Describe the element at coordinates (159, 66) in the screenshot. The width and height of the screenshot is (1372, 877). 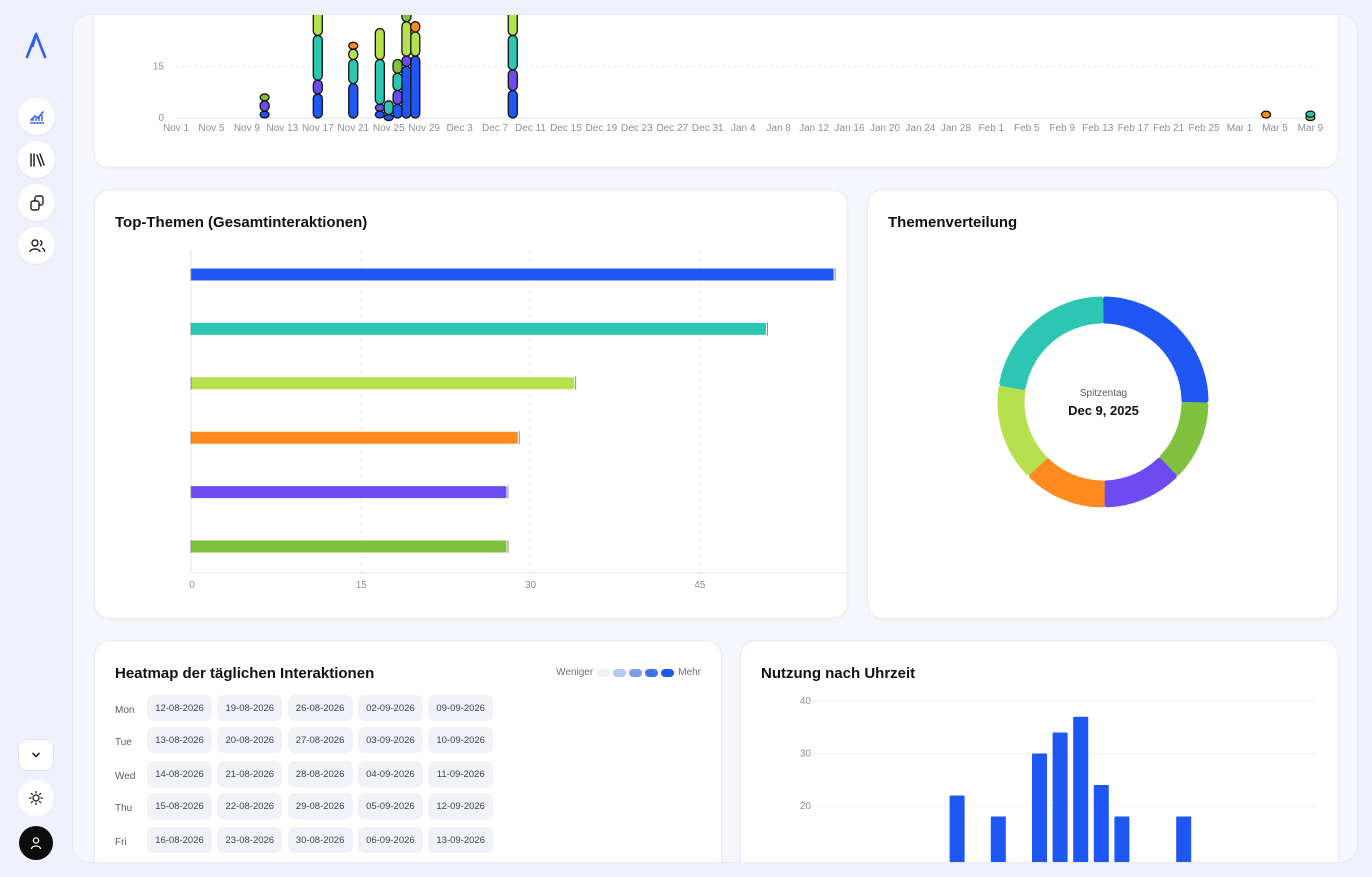
I see `timeline-y-tick: 15` at that location.